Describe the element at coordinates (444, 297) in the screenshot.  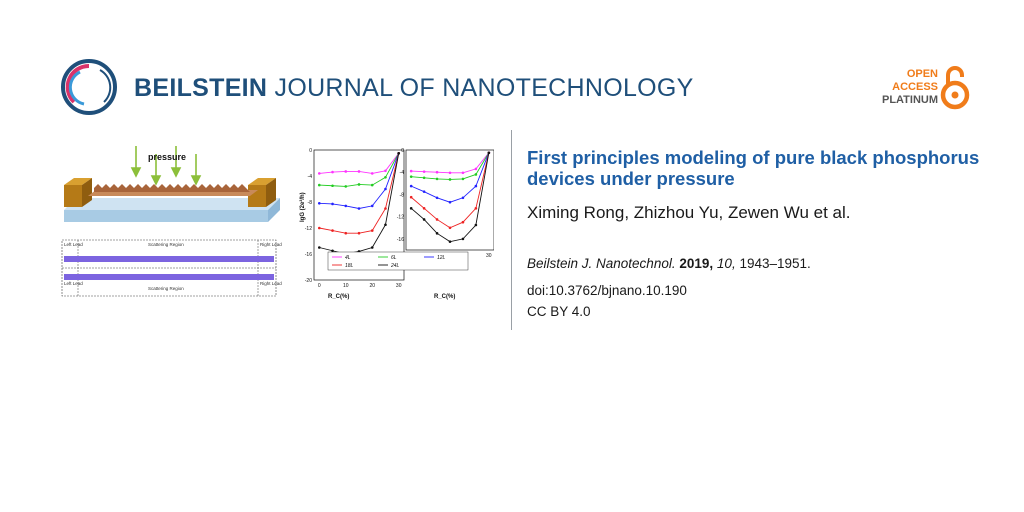
I see `x-axis-label-right: R_C(%)` at that location.